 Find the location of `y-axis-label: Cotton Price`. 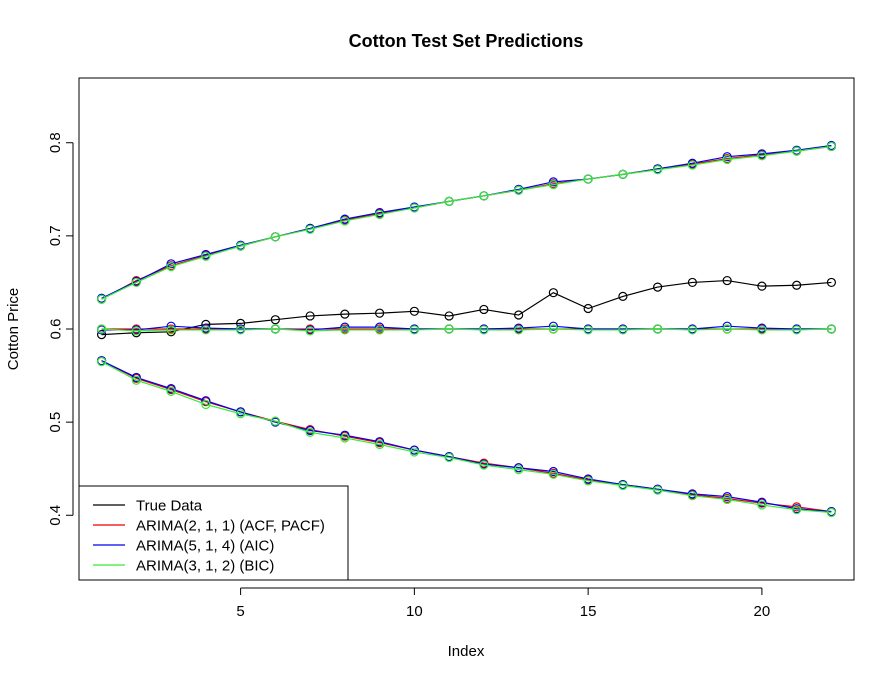

y-axis-label: Cotton Price is located at coordinates (13, 329).